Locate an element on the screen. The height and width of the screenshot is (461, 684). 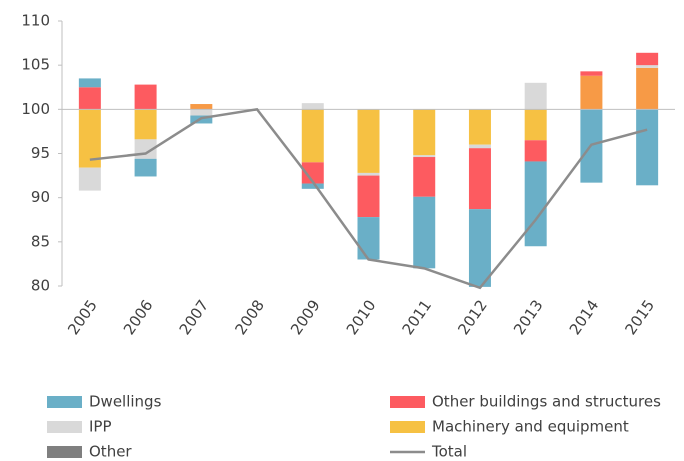
x-tick-label: 2008 is located at coordinates (249, 318).